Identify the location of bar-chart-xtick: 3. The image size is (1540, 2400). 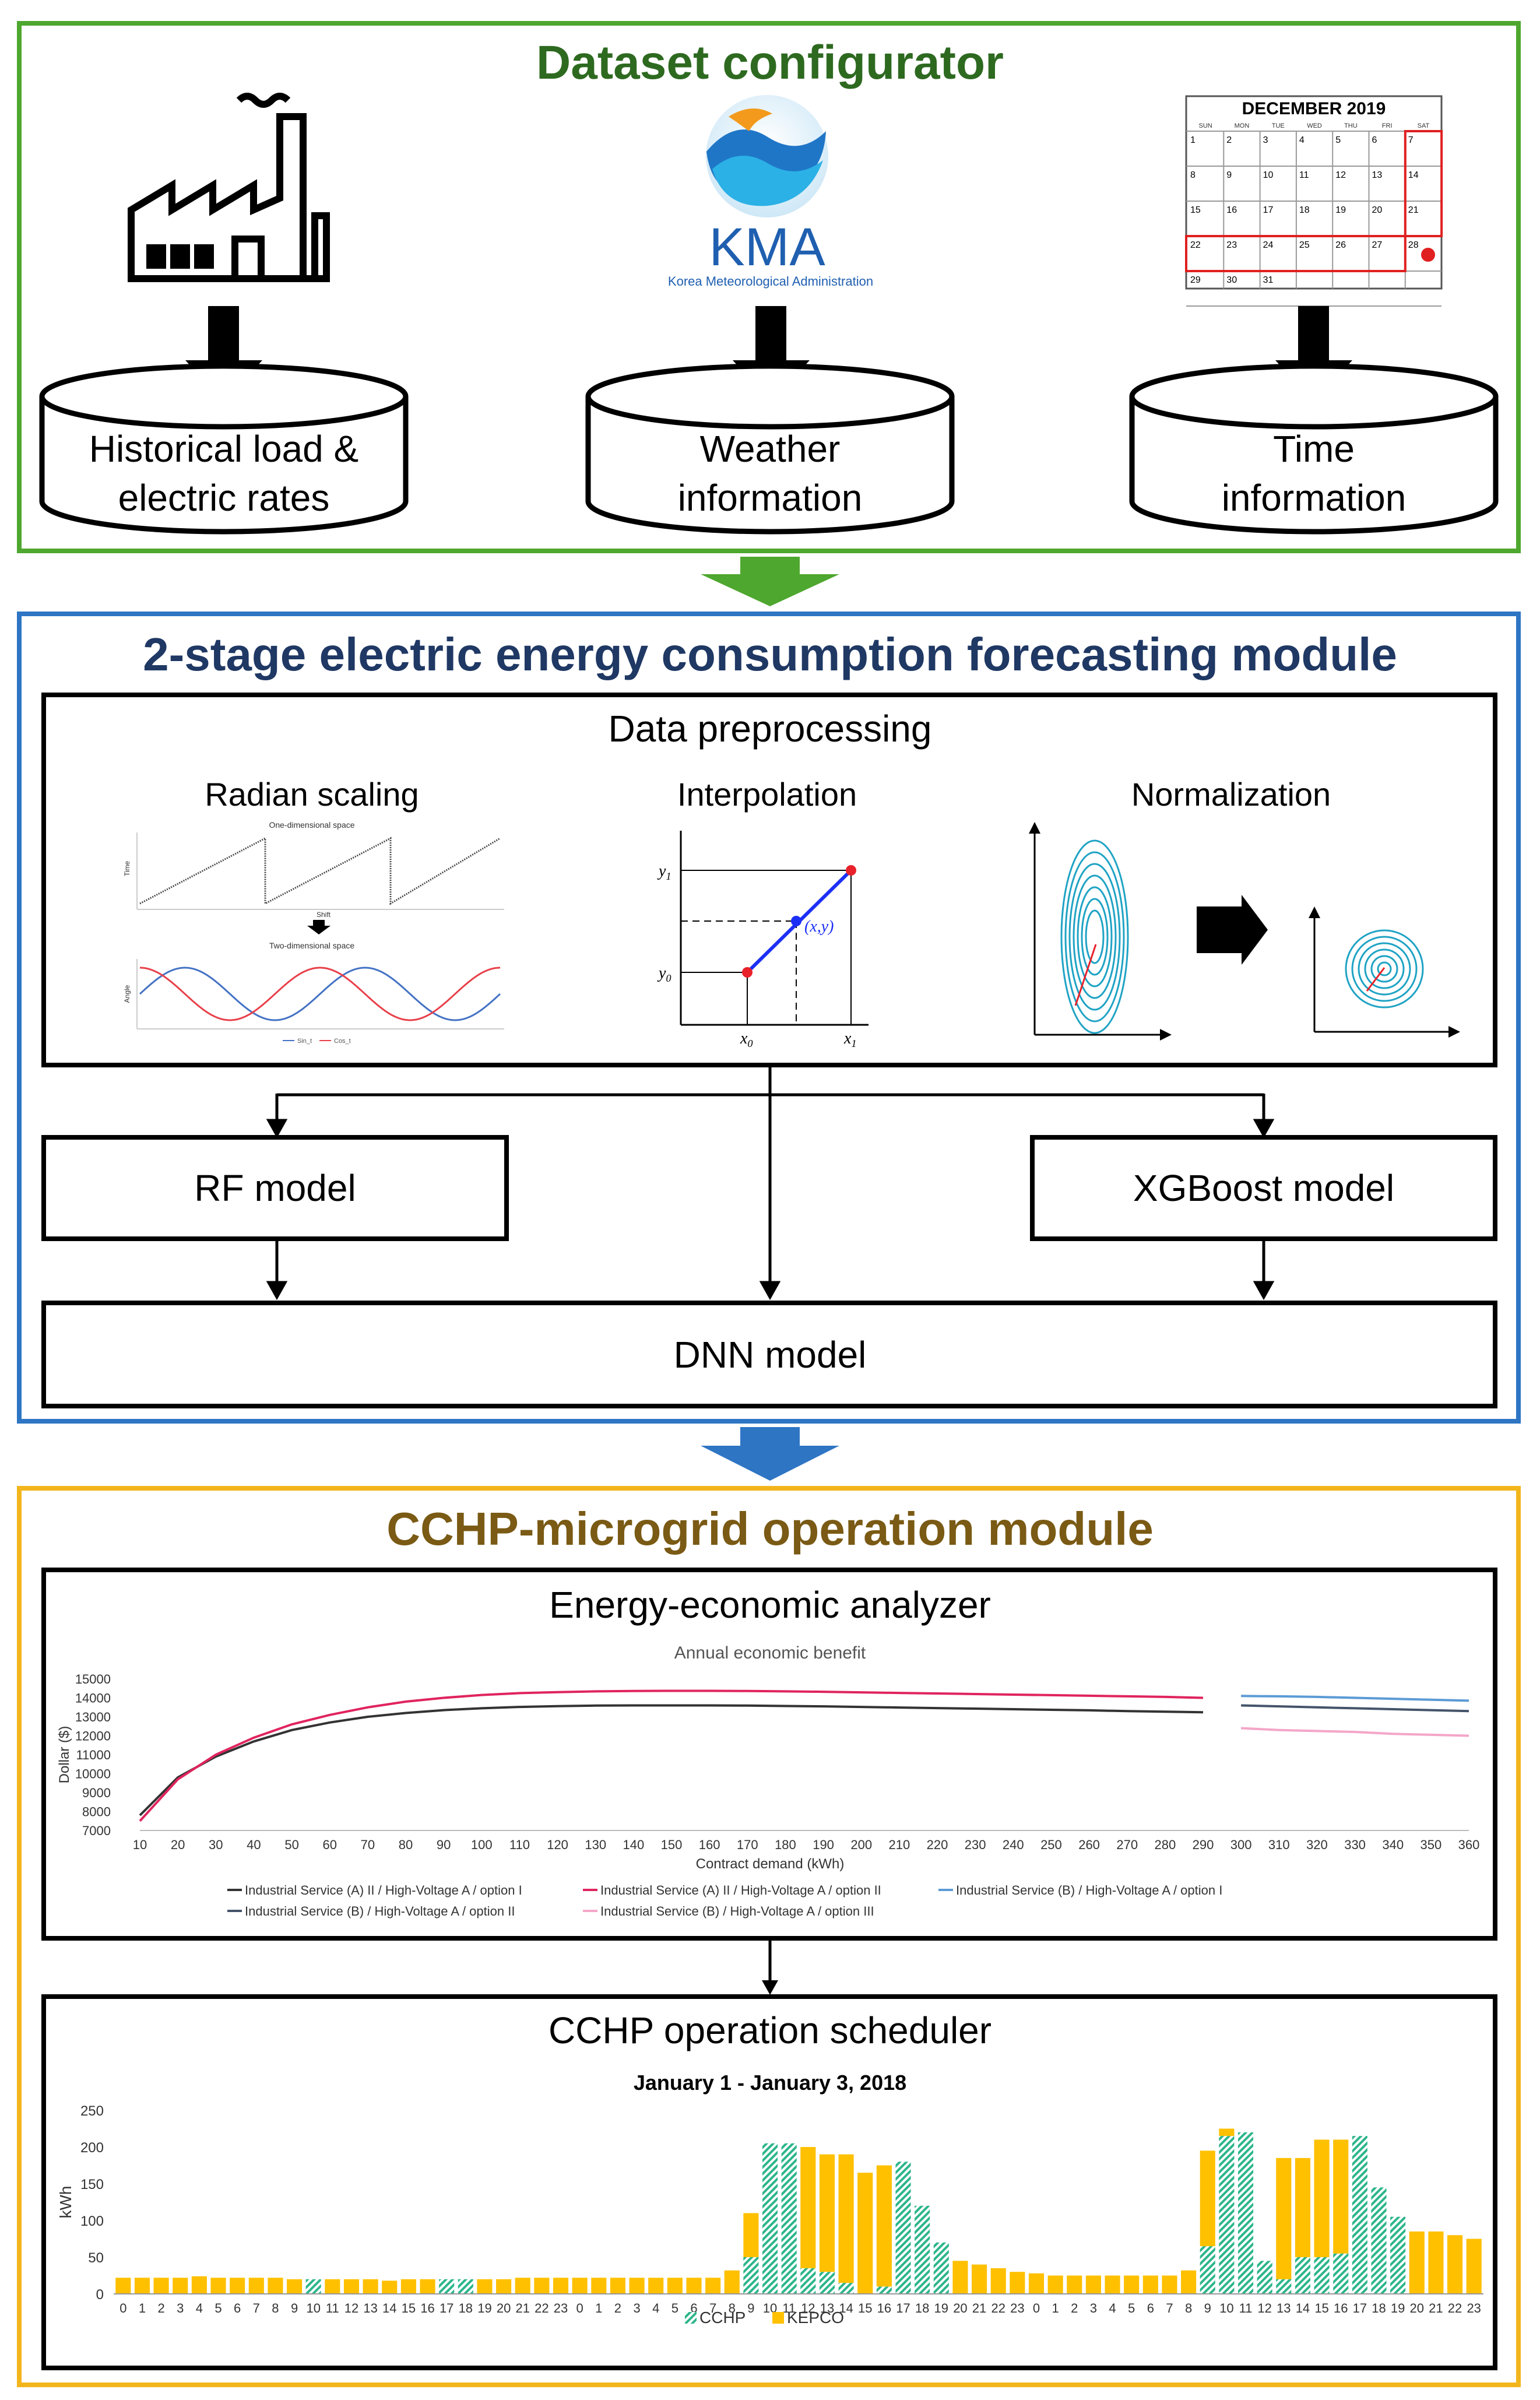
(636, 2308).